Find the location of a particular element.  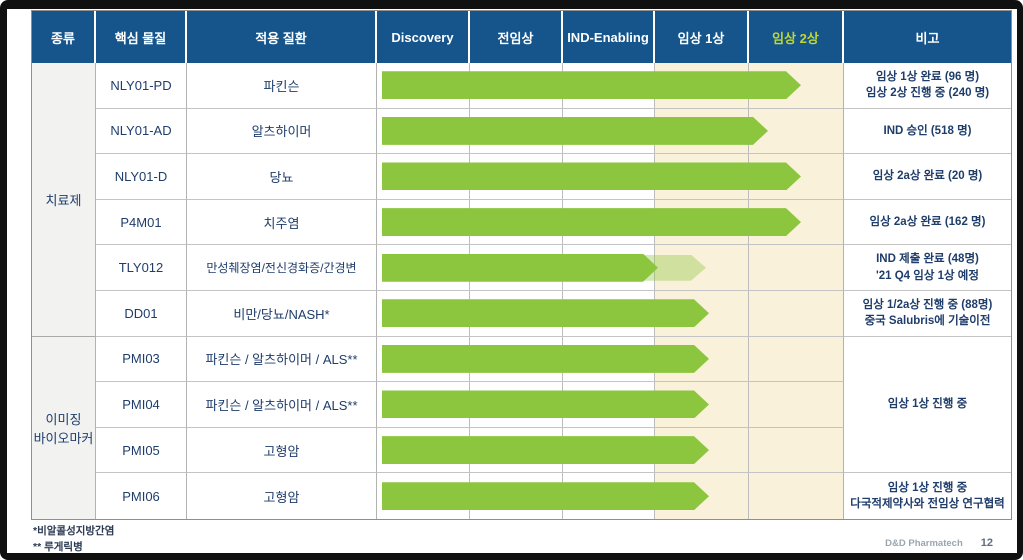

column-header-core-material: 핵심 물질 is located at coordinates (141, 37).